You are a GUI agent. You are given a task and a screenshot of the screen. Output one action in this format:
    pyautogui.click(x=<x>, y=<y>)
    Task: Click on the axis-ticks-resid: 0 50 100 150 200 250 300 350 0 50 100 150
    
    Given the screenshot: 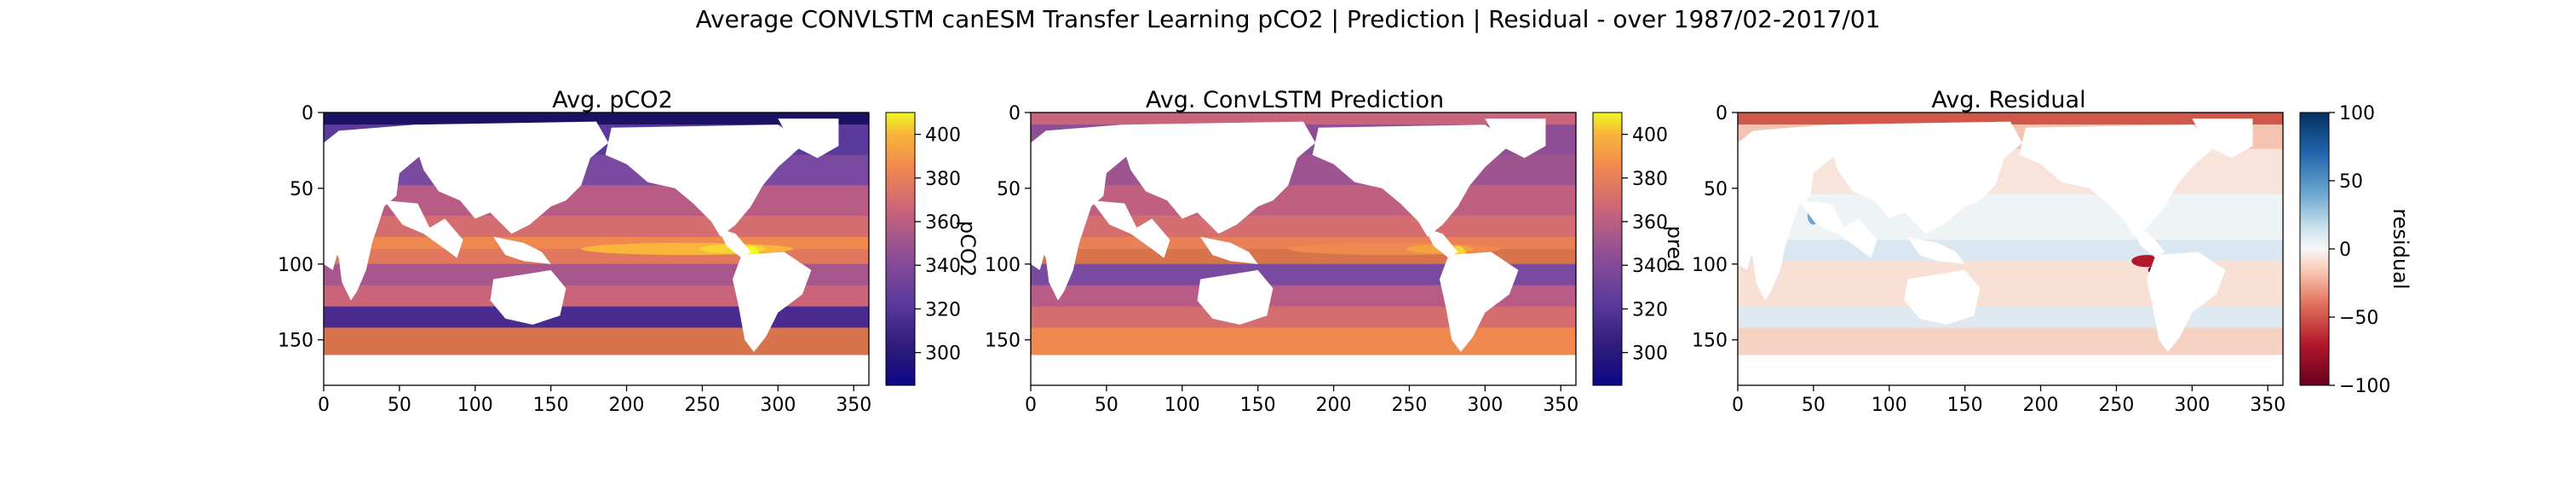 What is the action you would take?
    pyautogui.click(x=1989, y=259)
    